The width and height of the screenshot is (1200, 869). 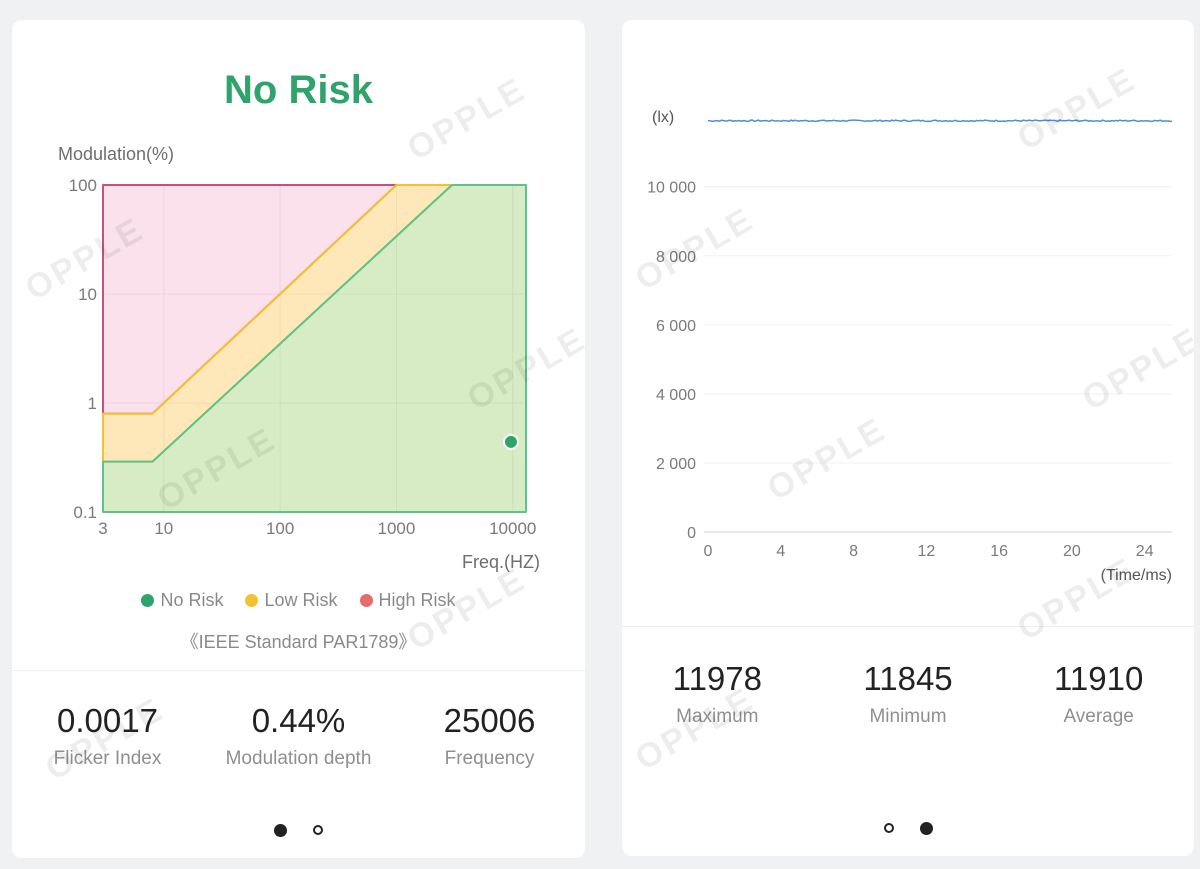 I want to click on illuminance-line, so click(x=940, y=121).